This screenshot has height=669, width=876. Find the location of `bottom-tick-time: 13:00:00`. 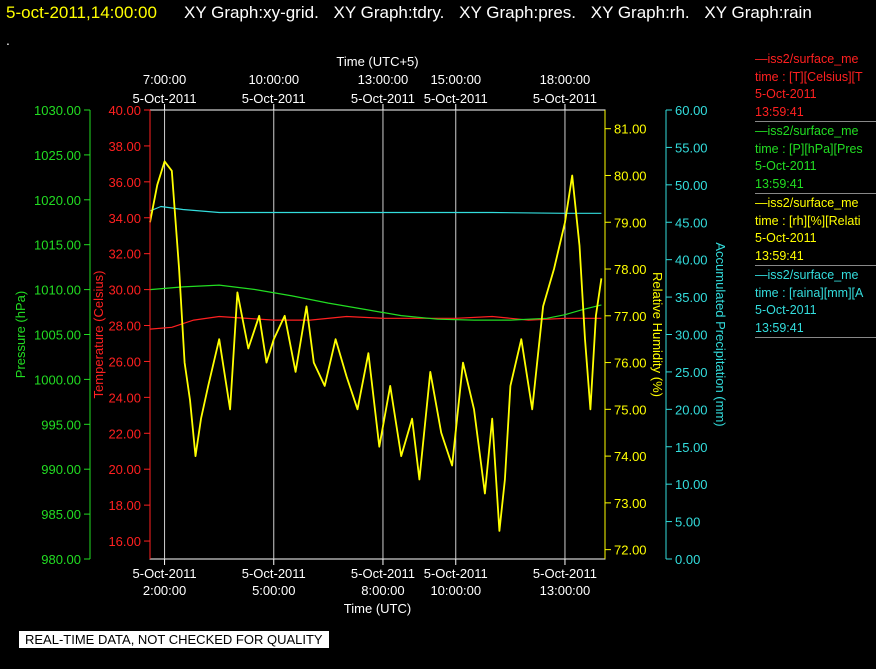

bottom-tick-time: 13:00:00 is located at coordinates (565, 590).